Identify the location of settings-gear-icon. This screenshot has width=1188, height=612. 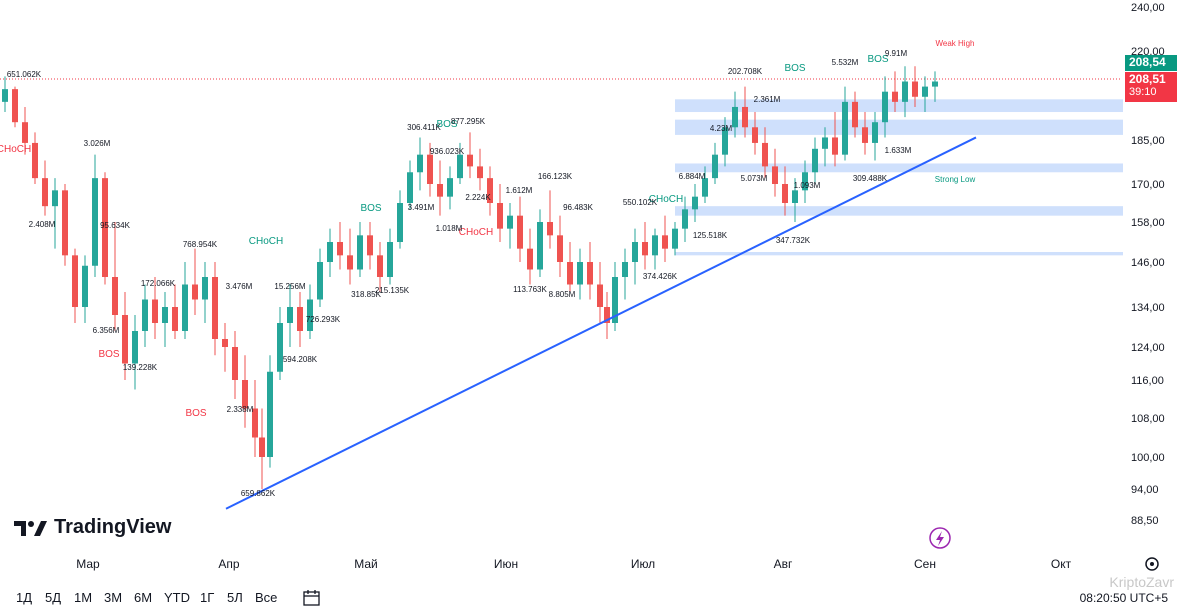
(1152, 564).